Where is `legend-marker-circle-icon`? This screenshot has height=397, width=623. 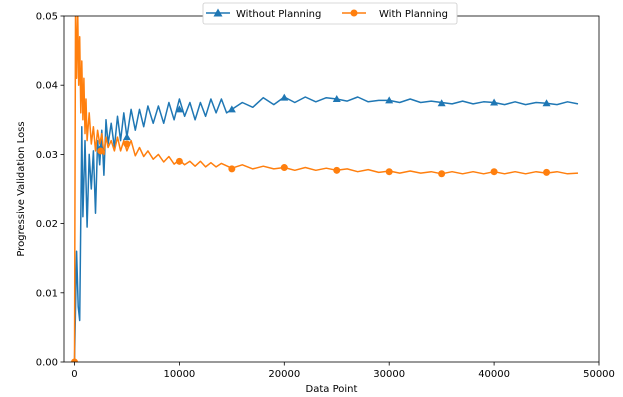
legend-marker-circle-icon is located at coordinates (354, 13).